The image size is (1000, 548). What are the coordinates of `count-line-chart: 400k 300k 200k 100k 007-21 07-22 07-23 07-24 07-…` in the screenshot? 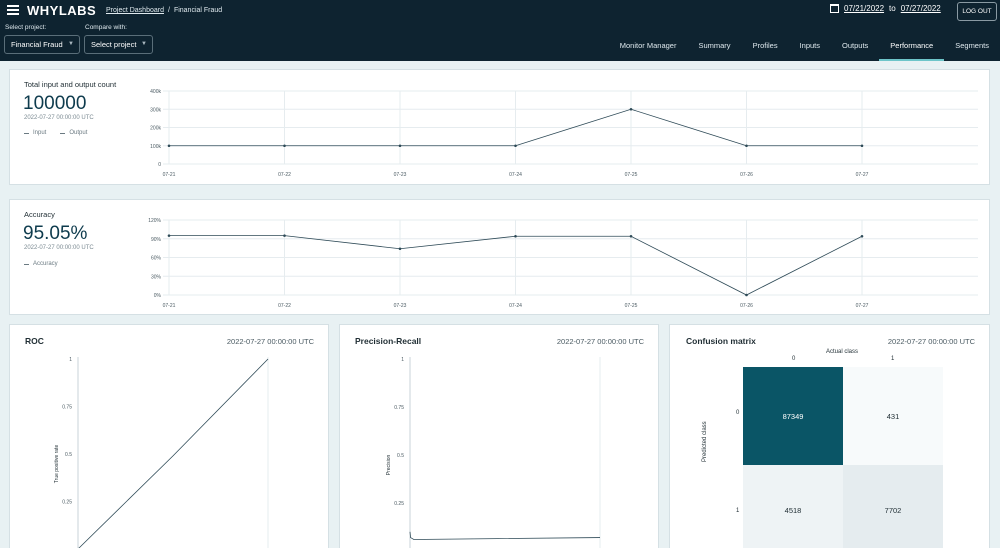 It's located at (564, 133).